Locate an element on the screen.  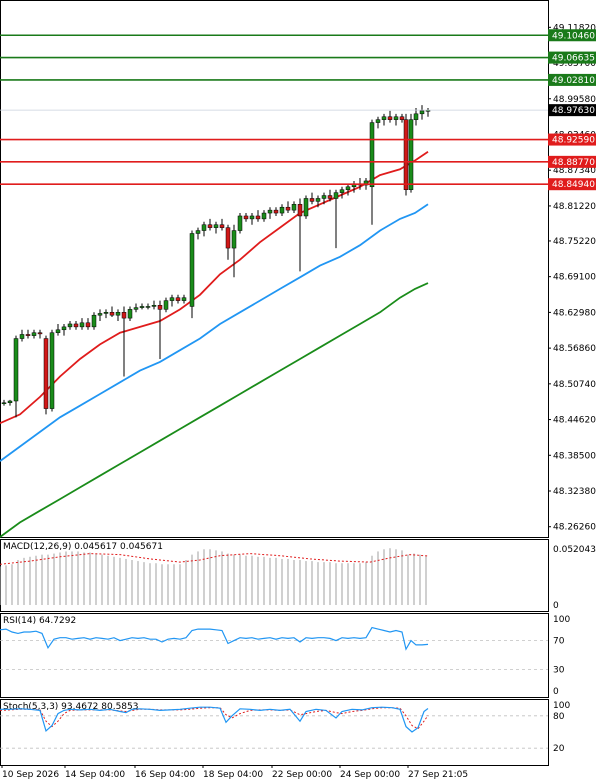
main-y-tick-label: 48.26260 is located at coordinates (574, 528).